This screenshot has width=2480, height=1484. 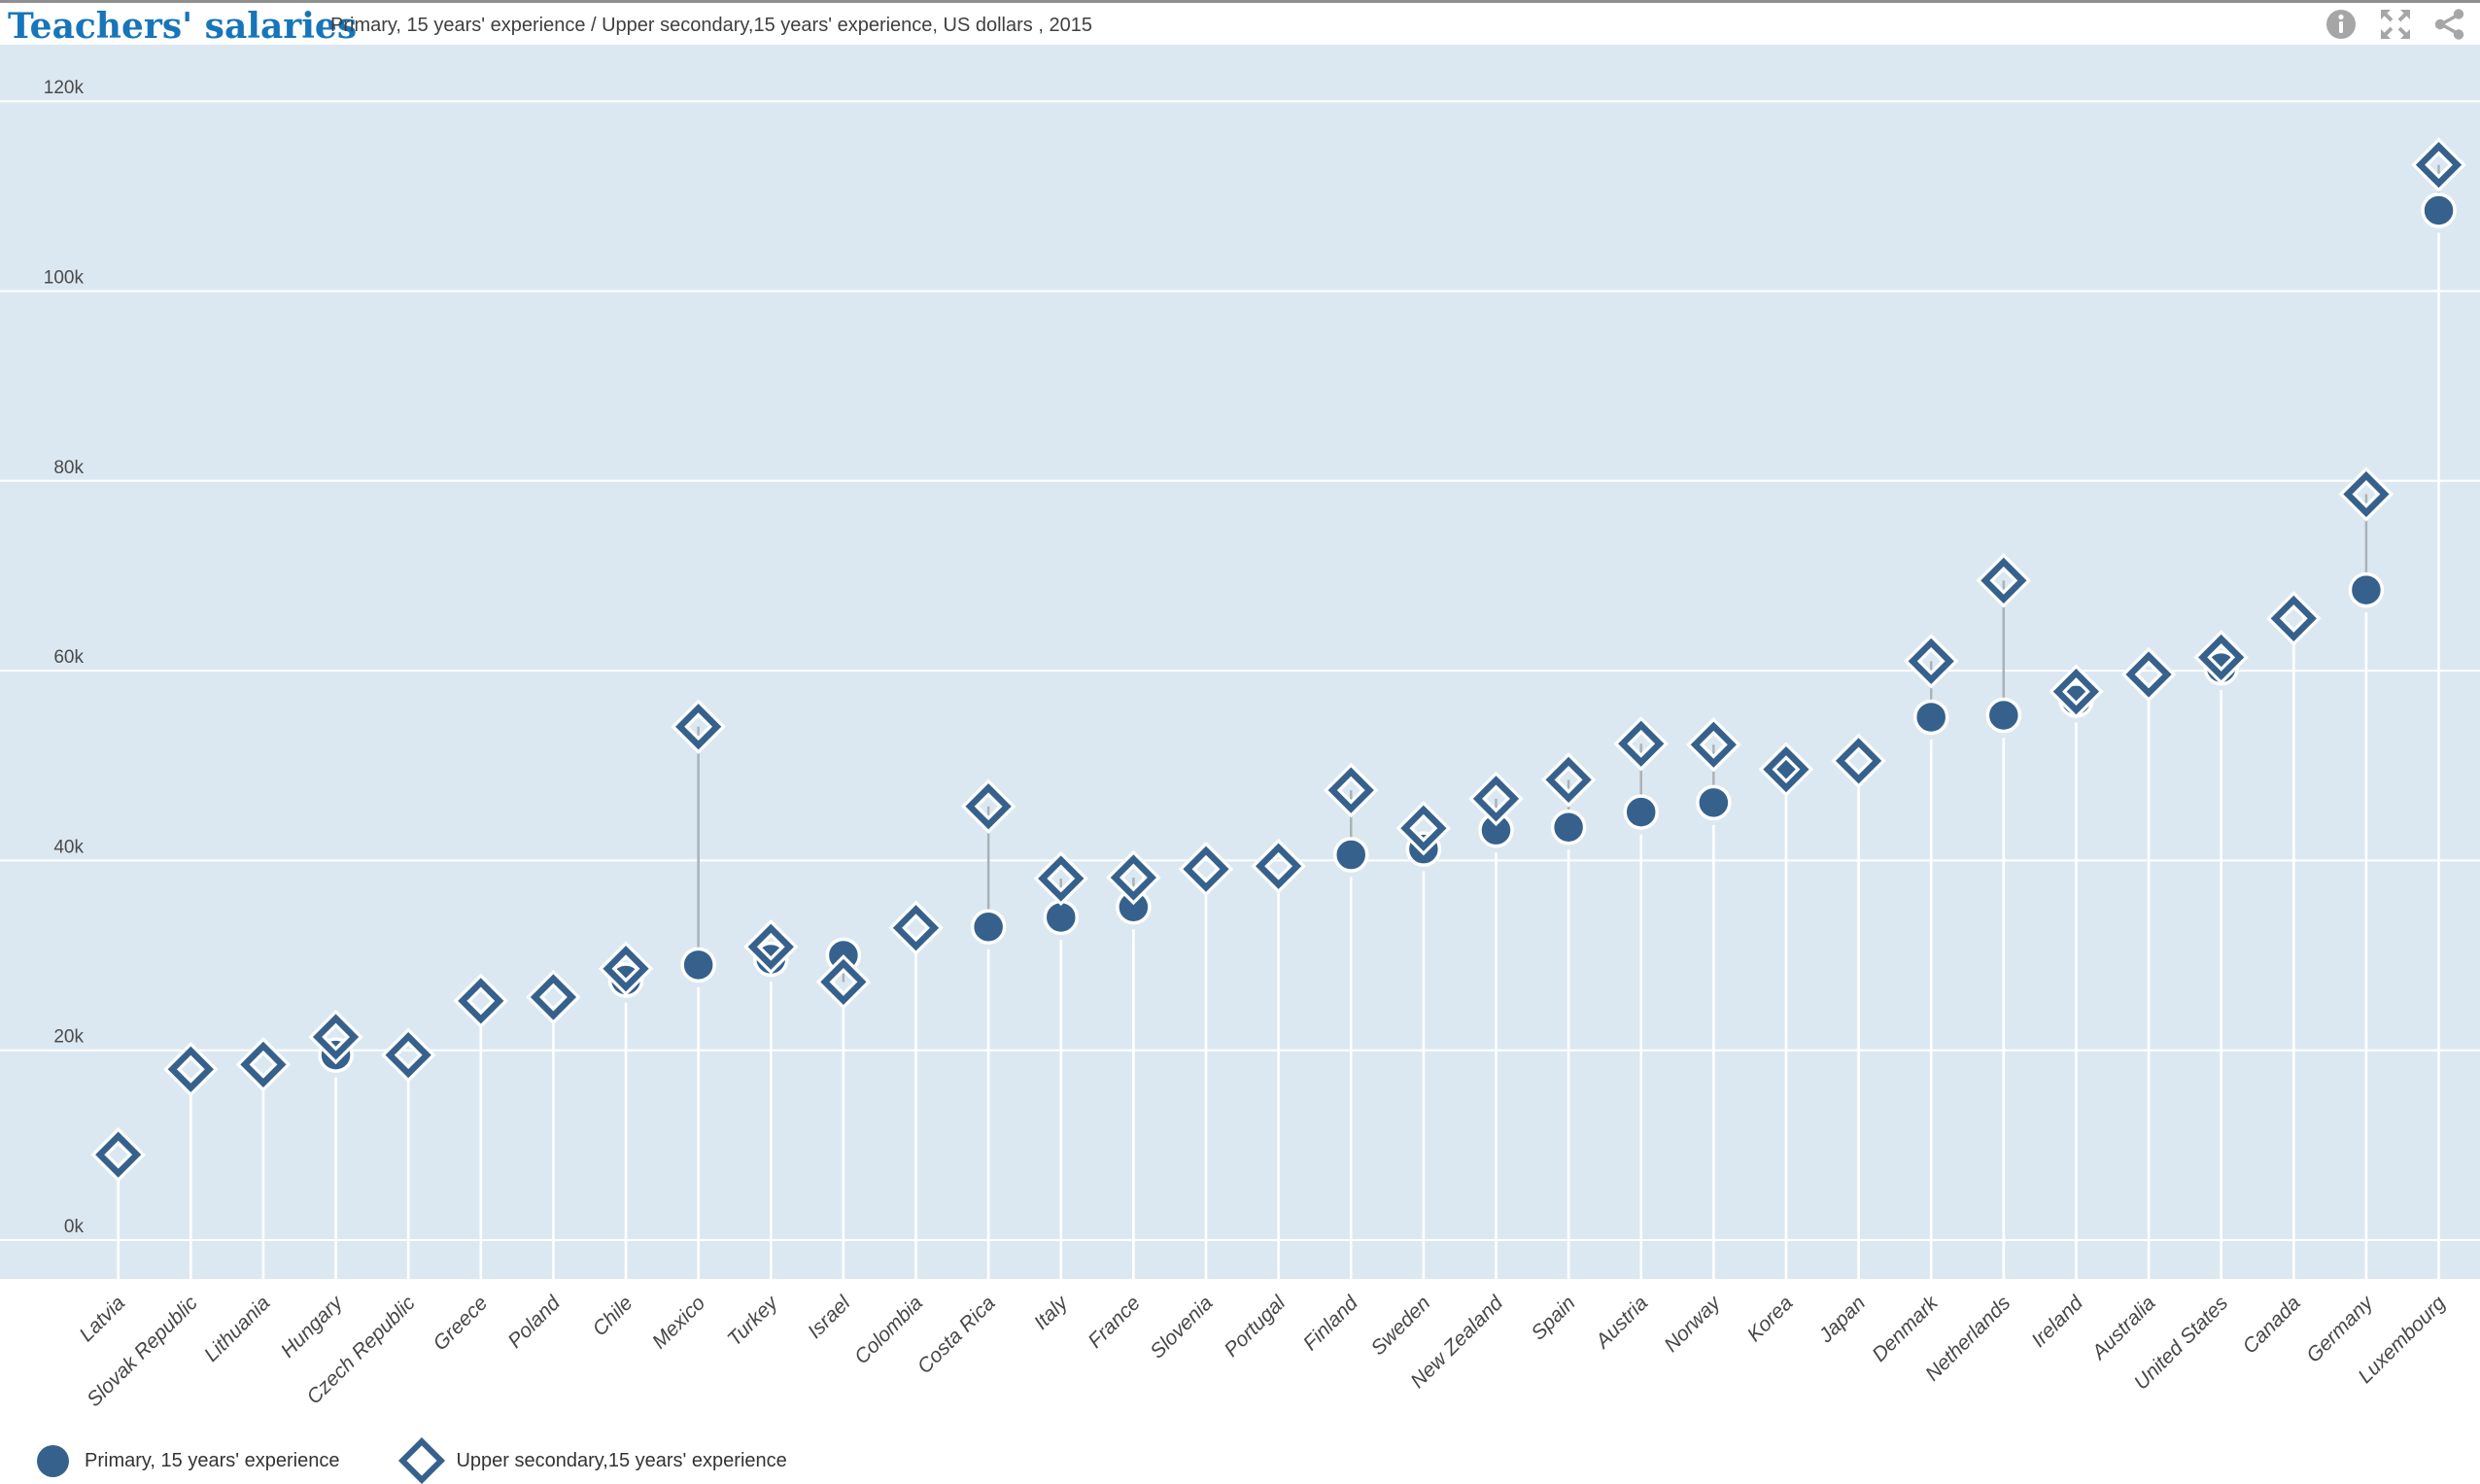 I want to click on point-upper-secondary-Austria, so click(x=1641, y=743).